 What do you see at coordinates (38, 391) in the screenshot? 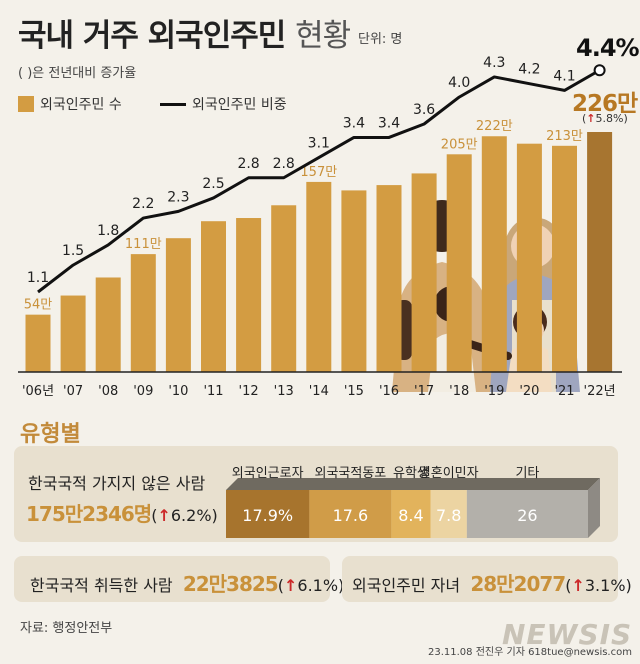
I see `x-tick-0: '06년` at bounding box center [38, 391].